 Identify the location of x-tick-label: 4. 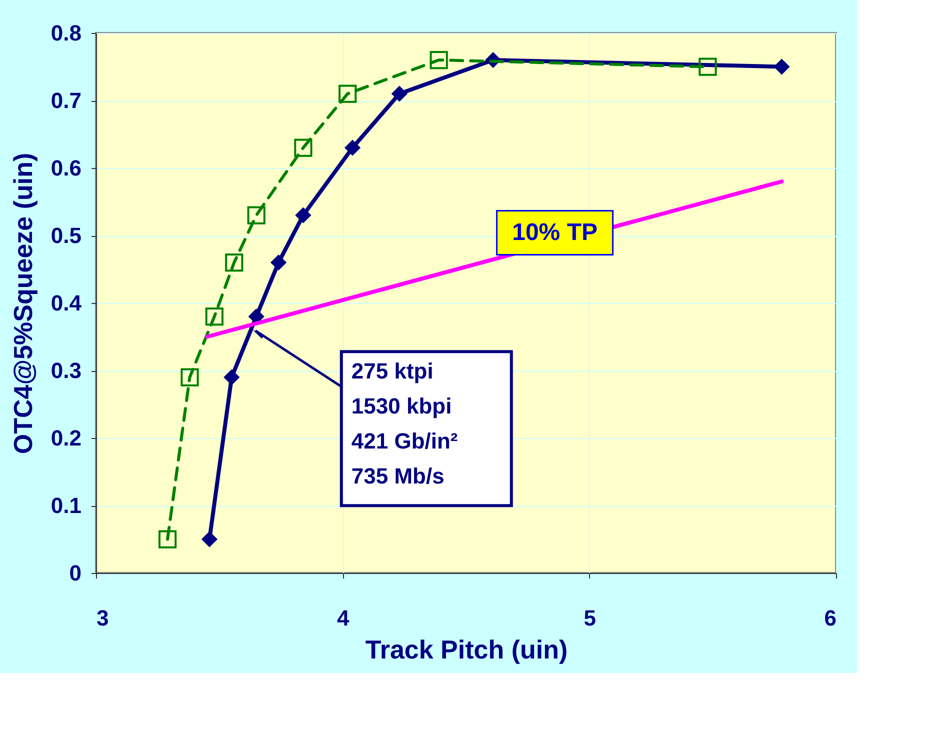
(343, 618).